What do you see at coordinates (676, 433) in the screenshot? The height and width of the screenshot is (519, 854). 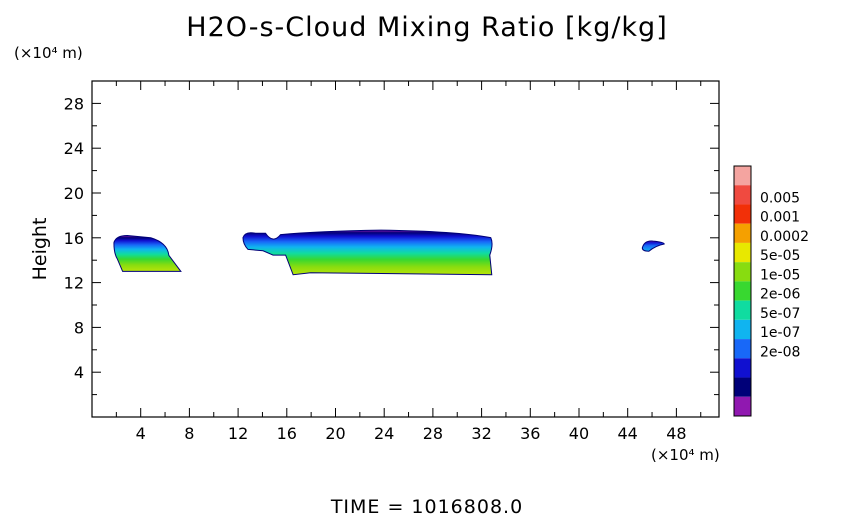 I see `x-tick-label: 48` at bounding box center [676, 433].